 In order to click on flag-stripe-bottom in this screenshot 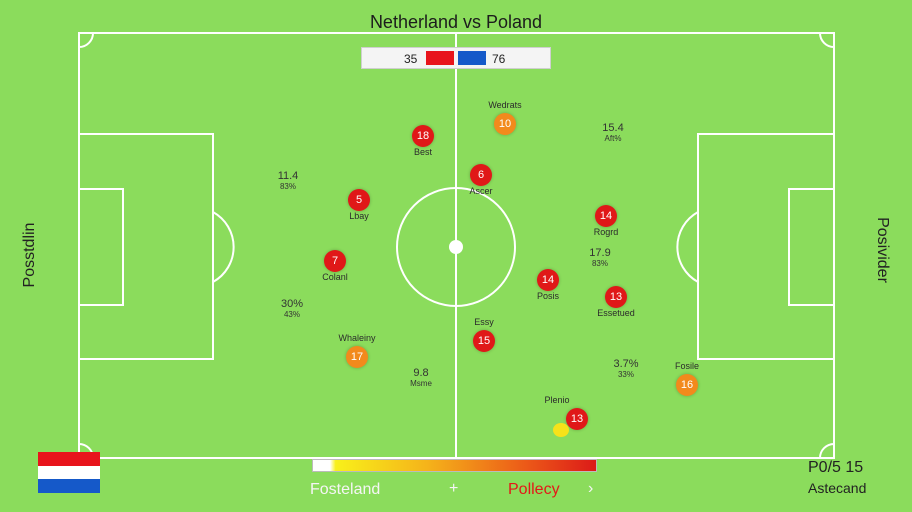, I will do `click(69, 486)`.